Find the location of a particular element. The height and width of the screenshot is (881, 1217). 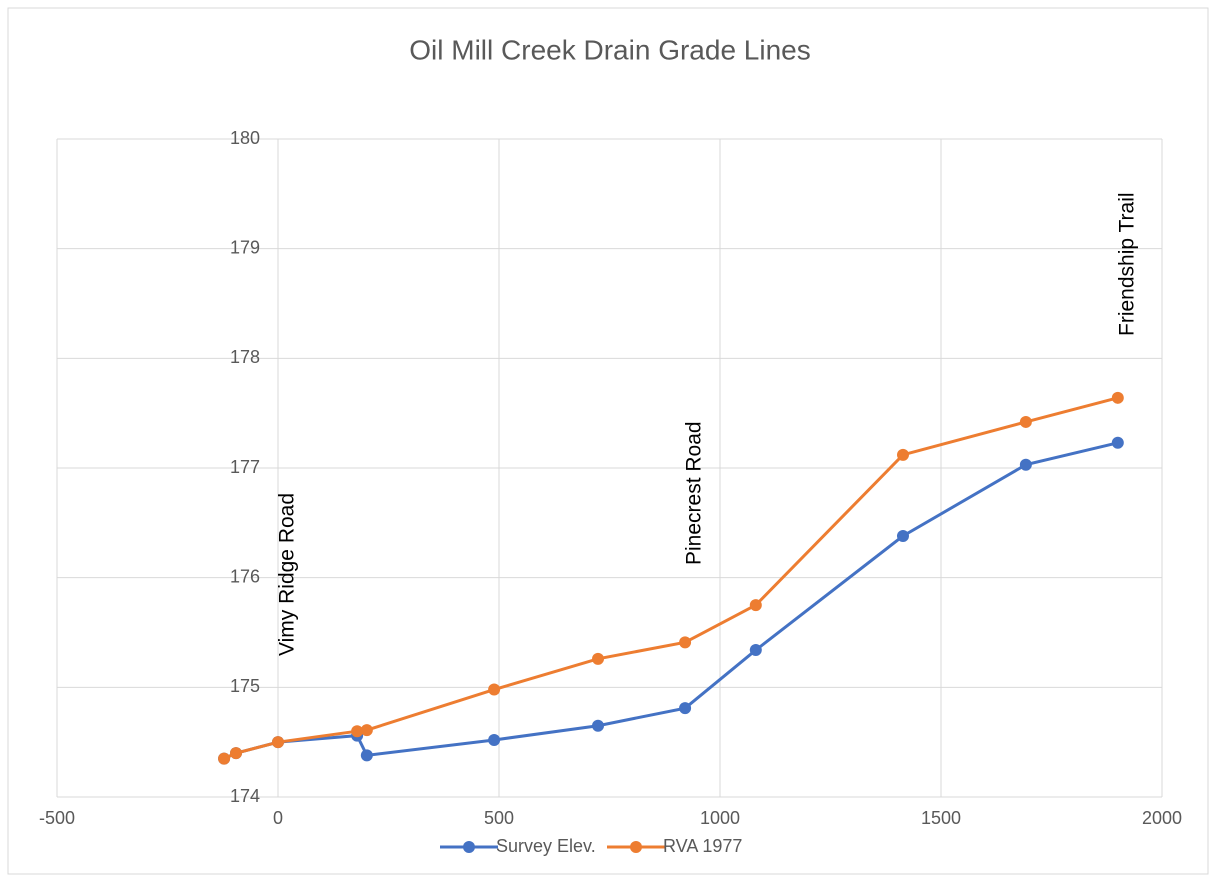

x-tick-label: 1000 is located at coordinates (720, 818).